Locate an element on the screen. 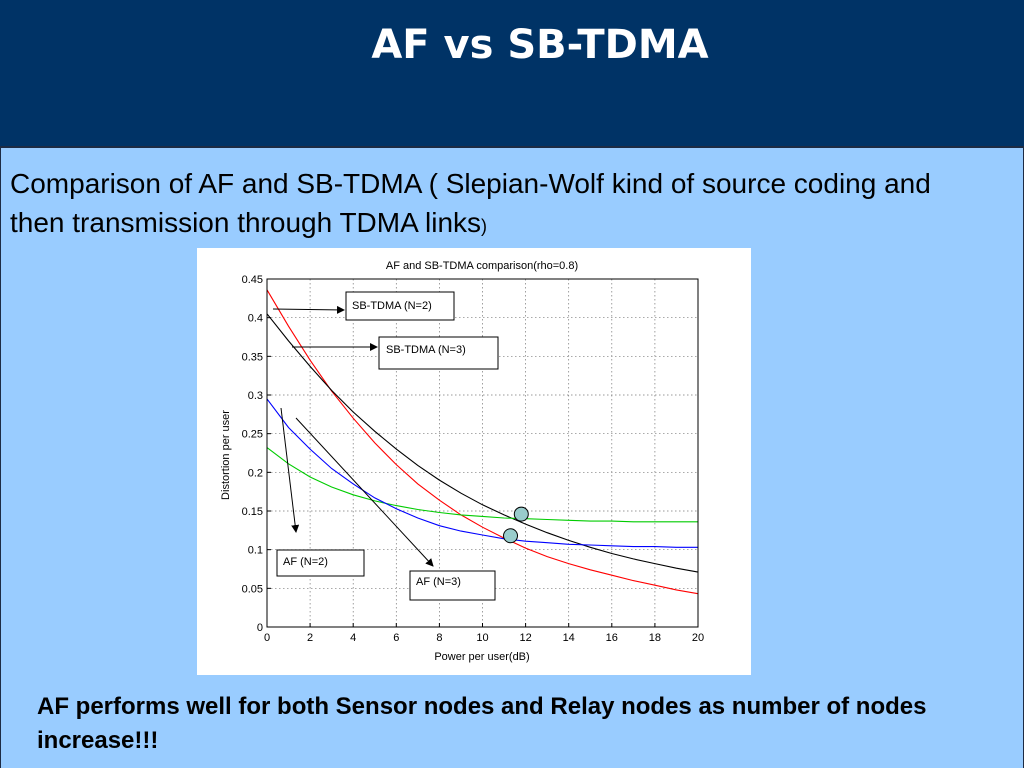  x-tick-label: 12 is located at coordinates (525, 638).